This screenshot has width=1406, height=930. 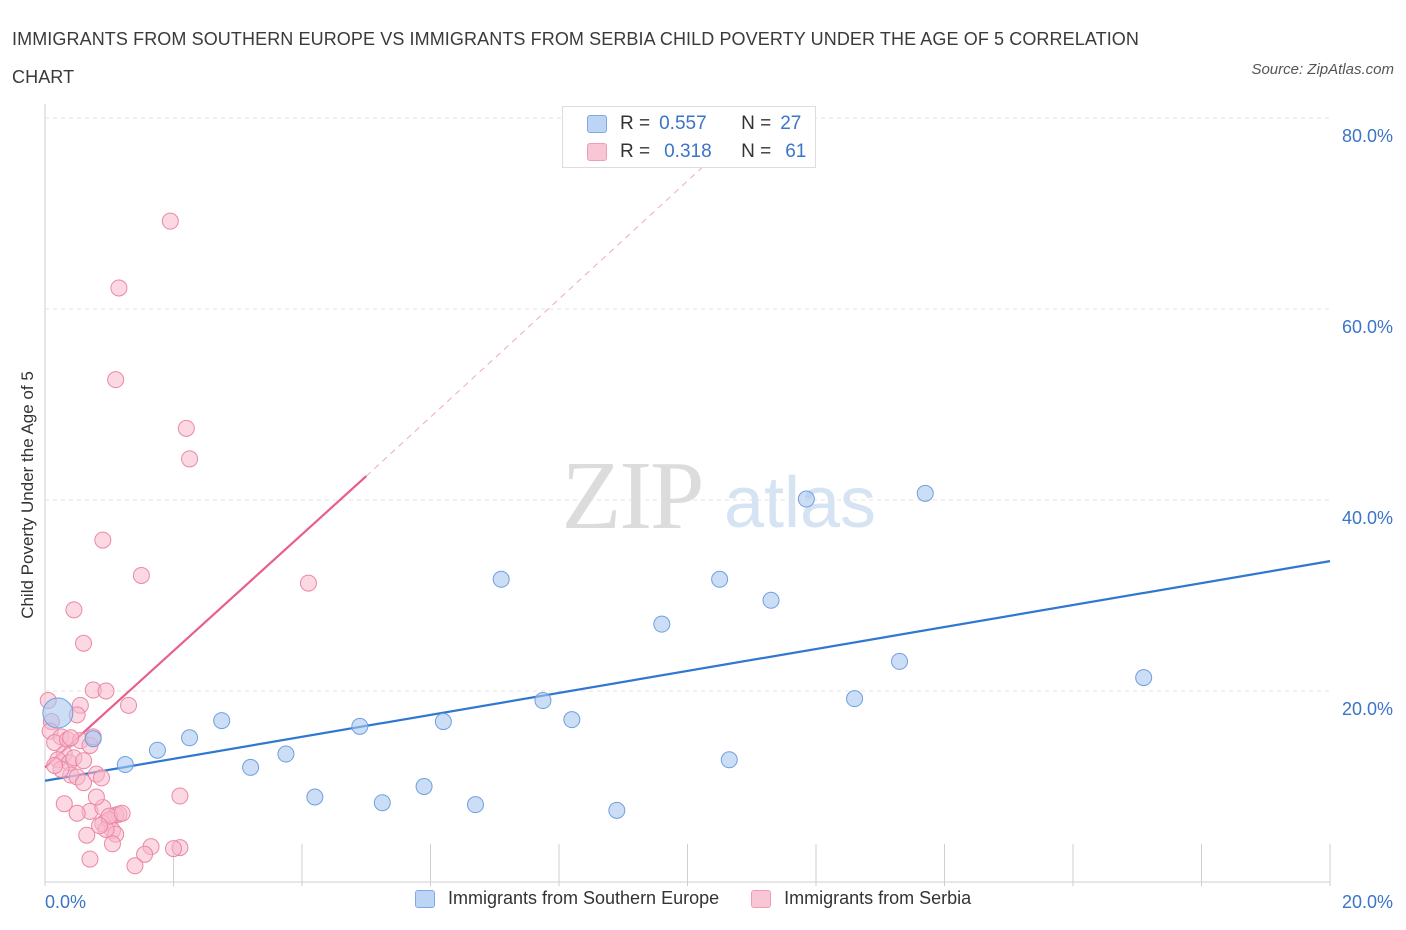 What do you see at coordinates (1367, 709) in the screenshot?
I see `y-tick-label: 20.0%` at bounding box center [1367, 709].